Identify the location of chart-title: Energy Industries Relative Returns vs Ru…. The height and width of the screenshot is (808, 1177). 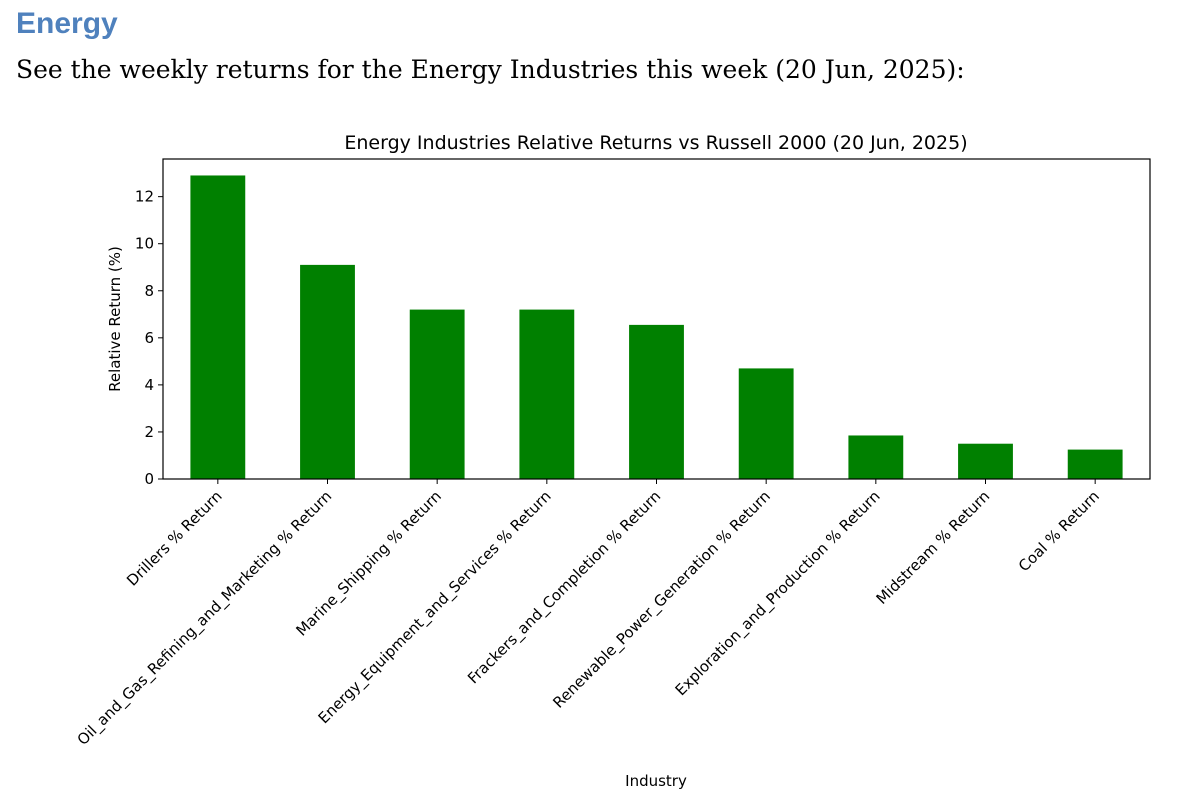
(655, 143).